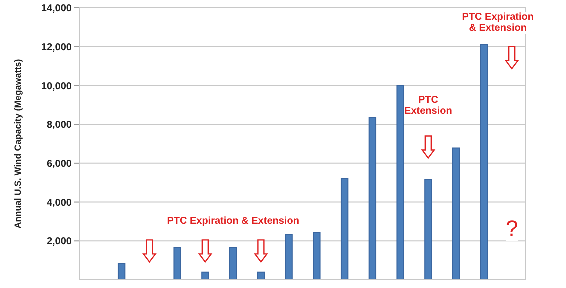 Image resolution: width=566 pixels, height=288 pixels. I want to click on y-tick-label: 4,000, so click(59, 203).